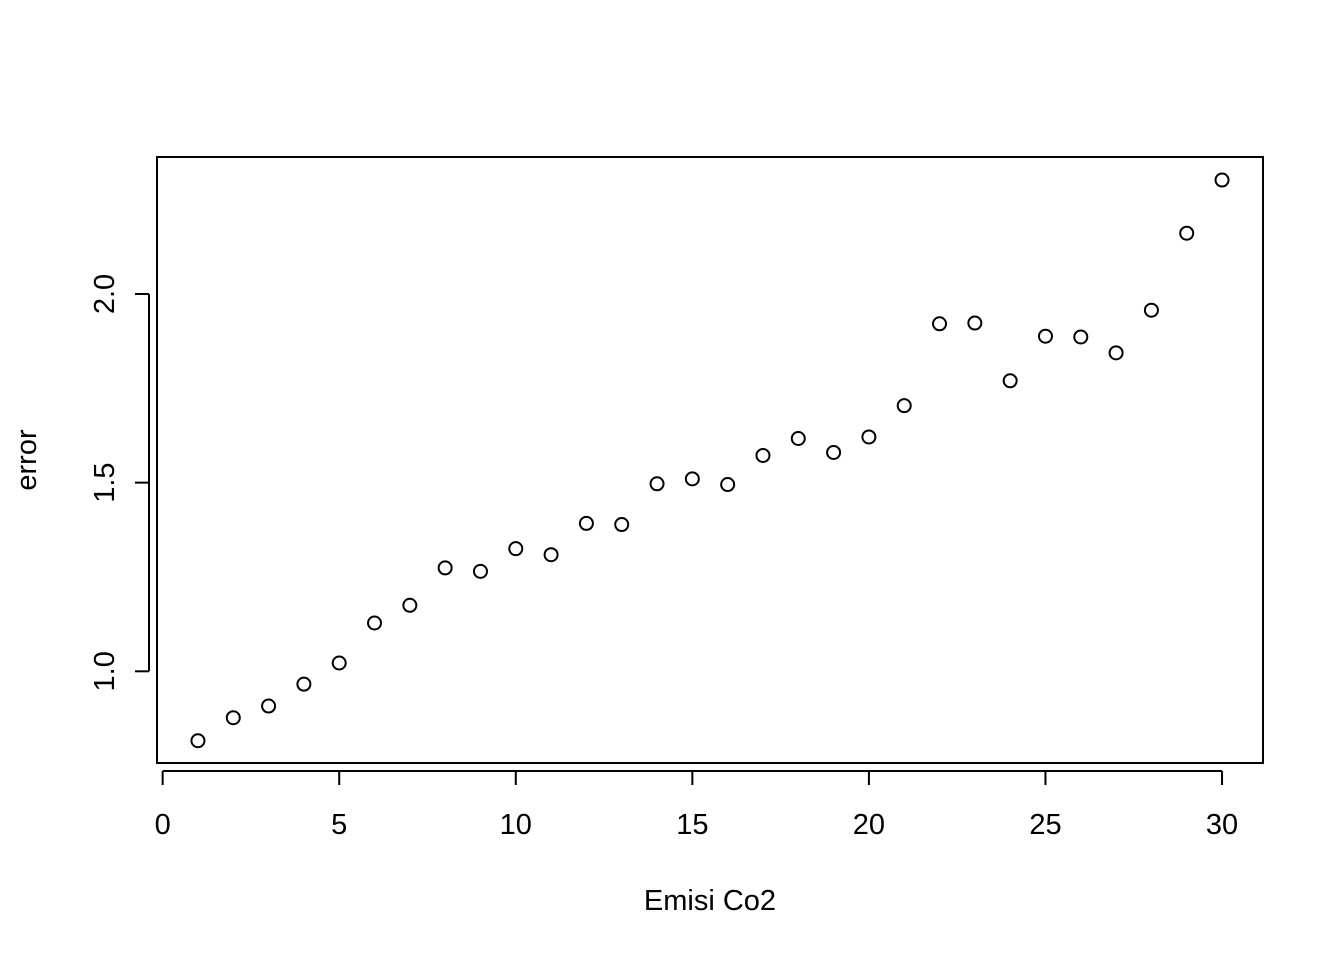  What do you see at coordinates (339, 825) in the screenshot?
I see `x-tick-label: 5` at bounding box center [339, 825].